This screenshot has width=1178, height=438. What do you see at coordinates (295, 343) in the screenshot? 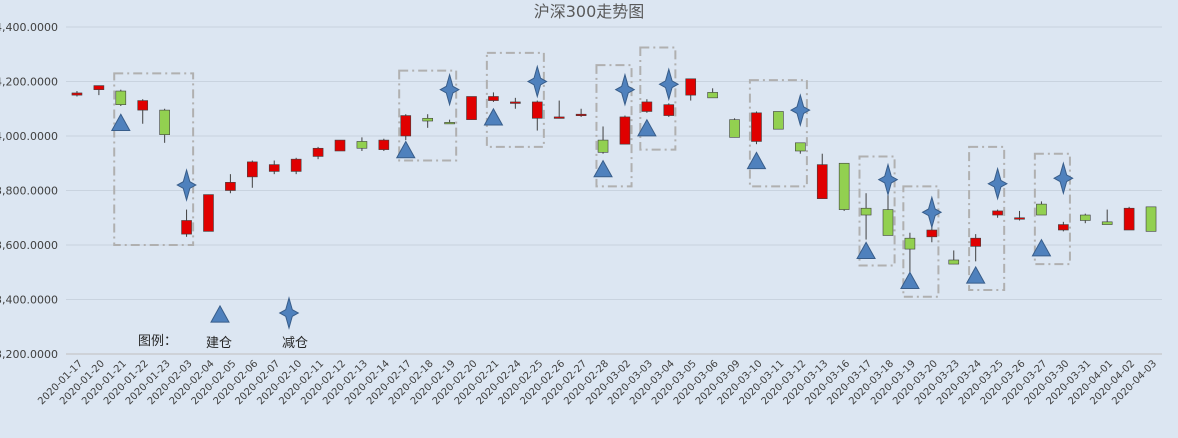
I see `legend-sell-label: 减仓` at bounding box center [295, 343].